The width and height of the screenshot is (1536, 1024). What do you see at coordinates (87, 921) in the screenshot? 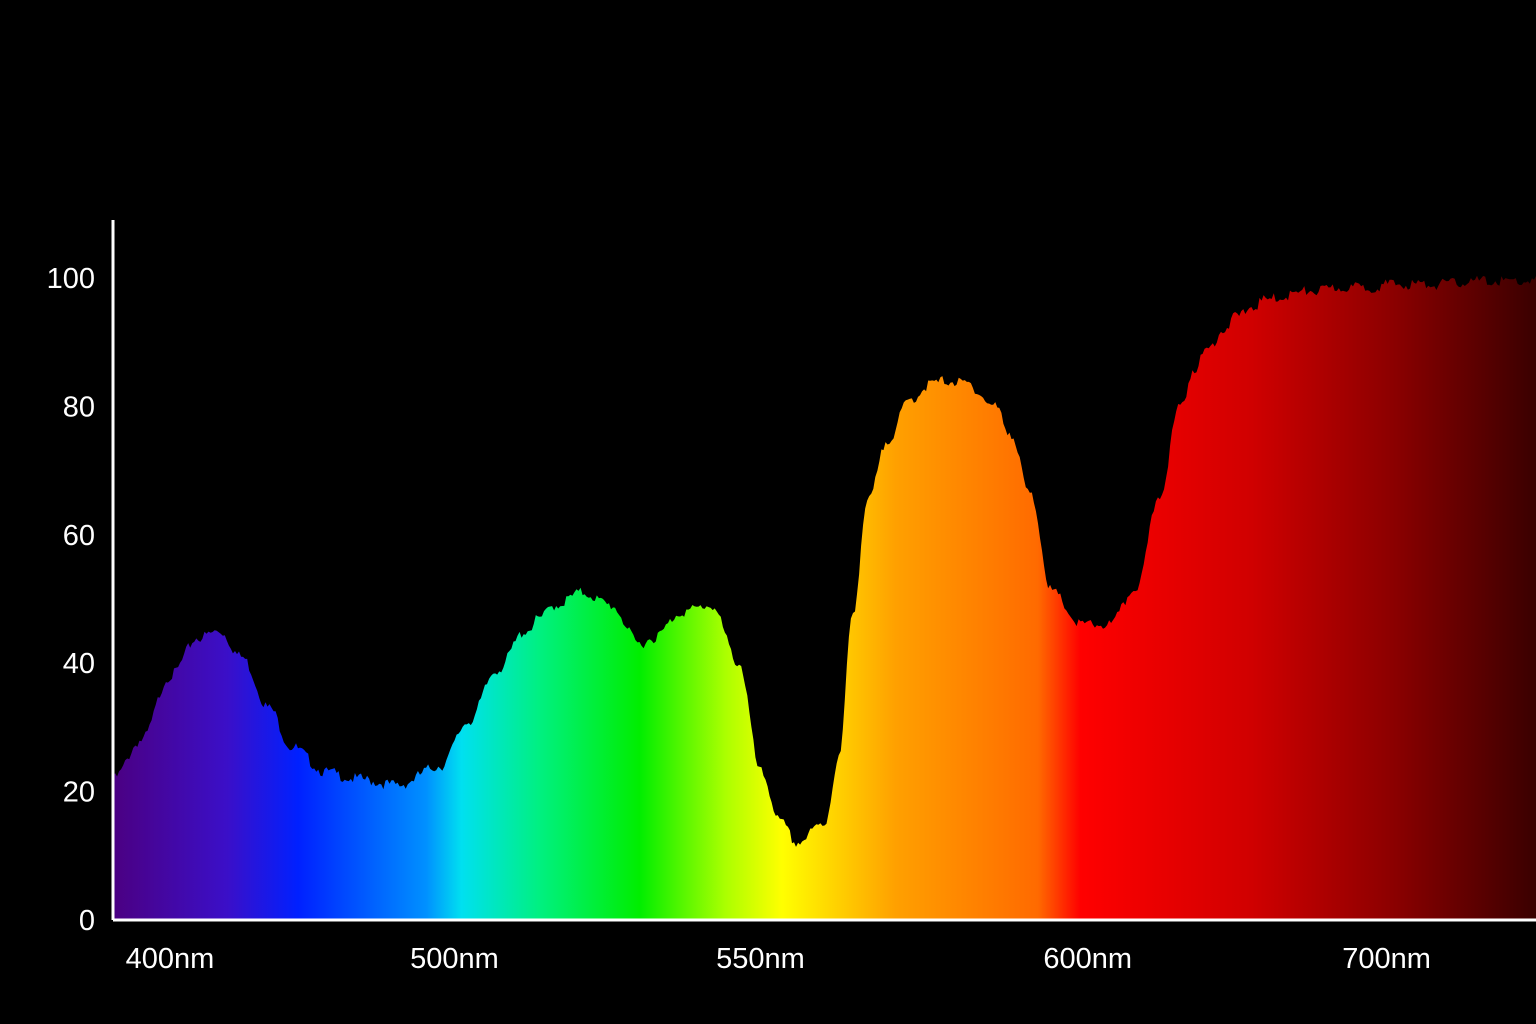
I see `y-tick-label: 0` at bounding box center [87, 921].